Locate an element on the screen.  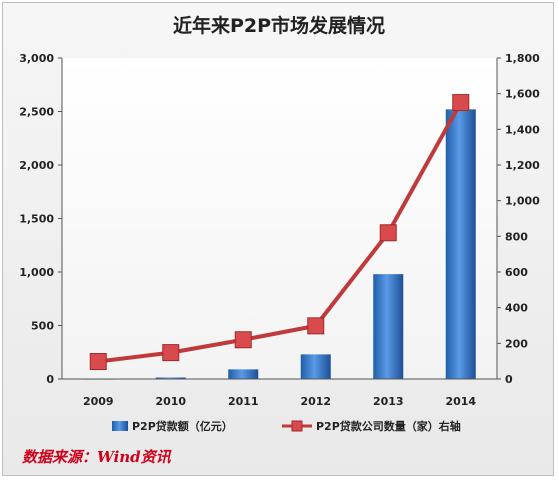
x-tick-label: 2014 is located at coordinates (460, 401).